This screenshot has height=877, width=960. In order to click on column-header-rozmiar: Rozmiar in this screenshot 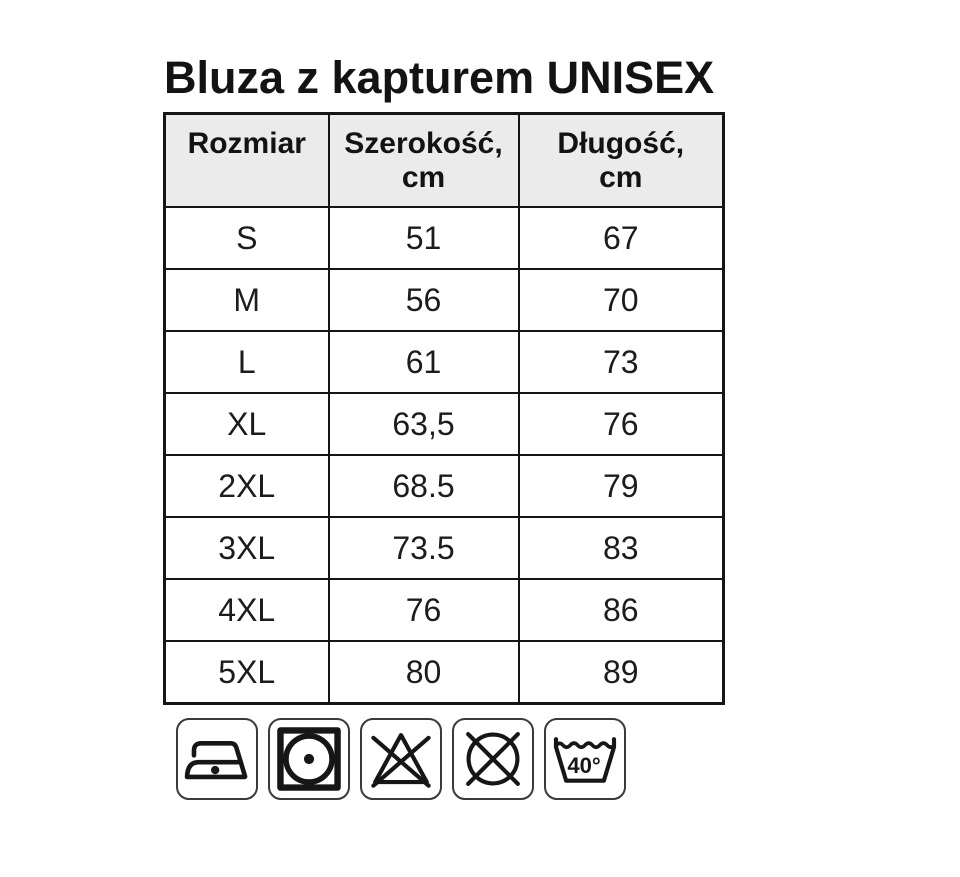, I will do `click(246, 160)`.